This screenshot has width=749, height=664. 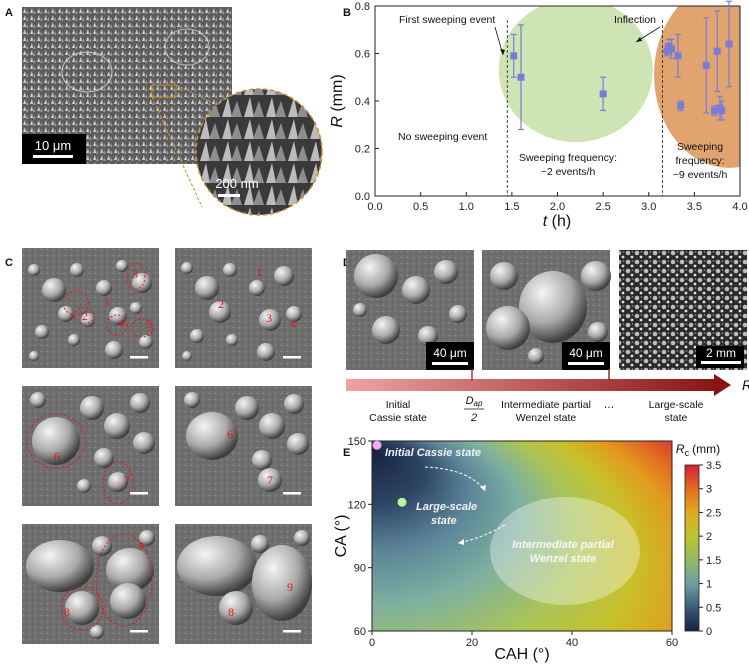 I want to click on c-label-r23-0: 6, so click(x=57, y=456).